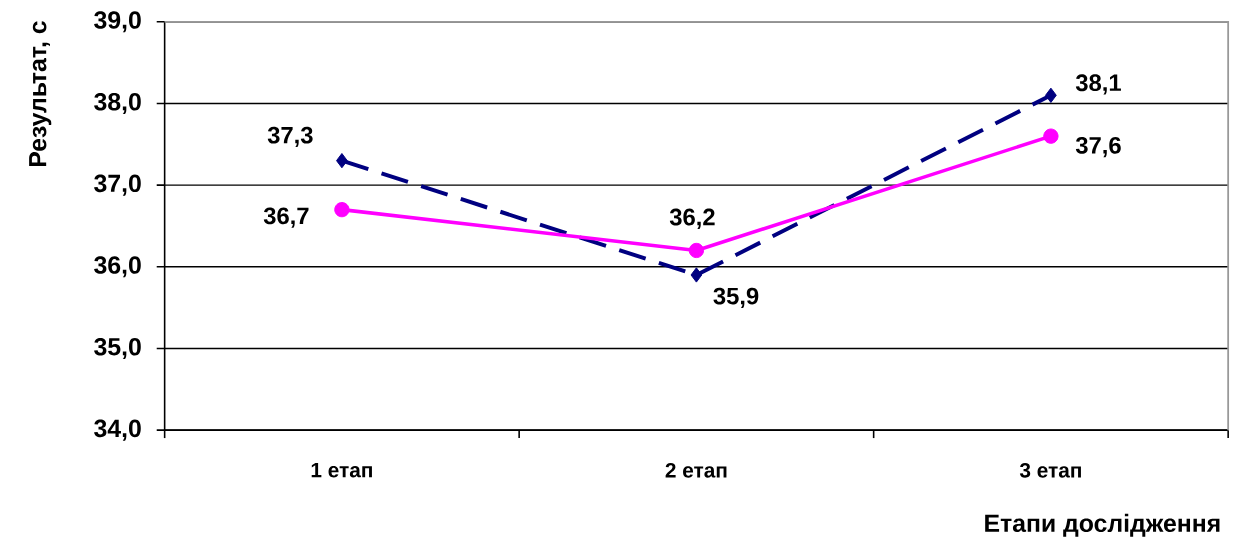 The width and height of the screenshot is (1243, 539). What do you see at coordinates (341, 470) in the screenshot?
I see `x-tick-label: 1 етап` at bounding box center [341, 470].